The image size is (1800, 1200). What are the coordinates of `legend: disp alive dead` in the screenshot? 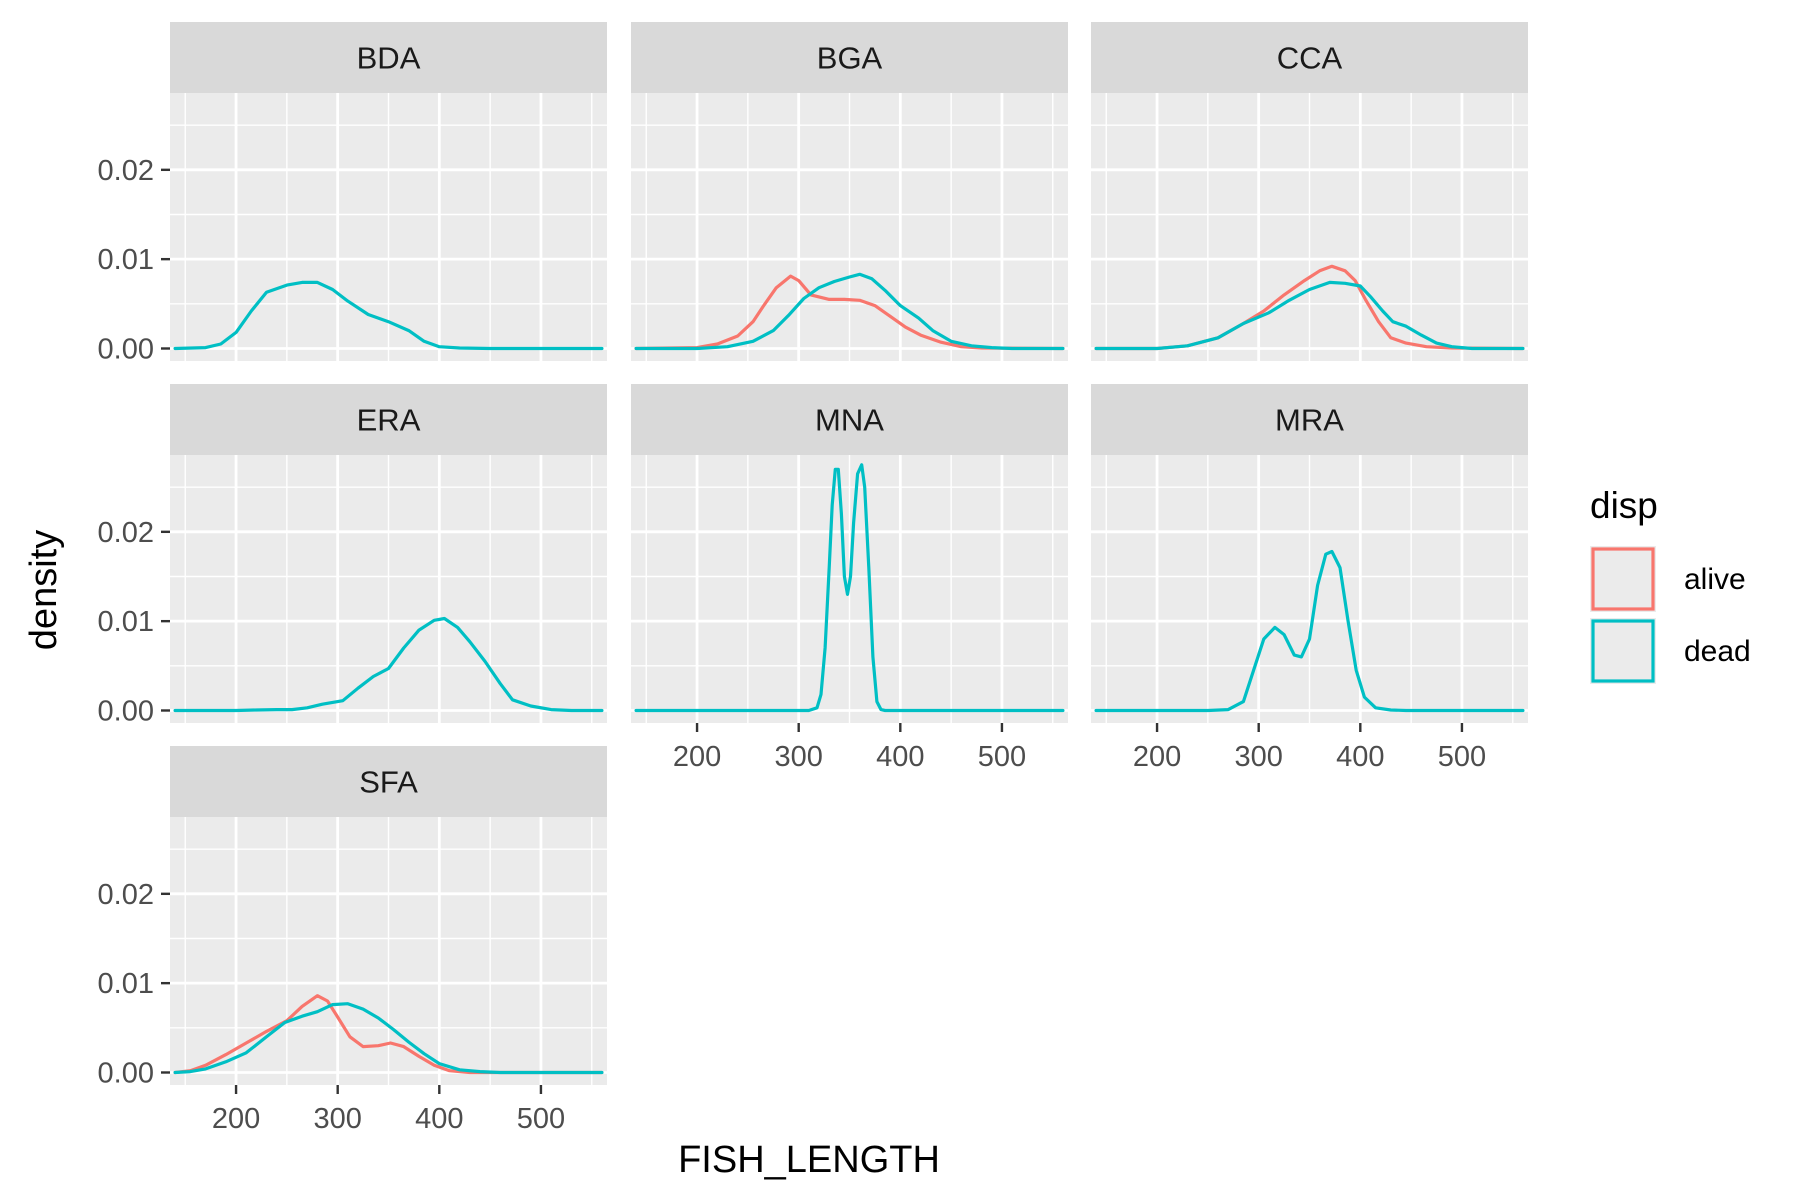 It's located at (1670, 584).